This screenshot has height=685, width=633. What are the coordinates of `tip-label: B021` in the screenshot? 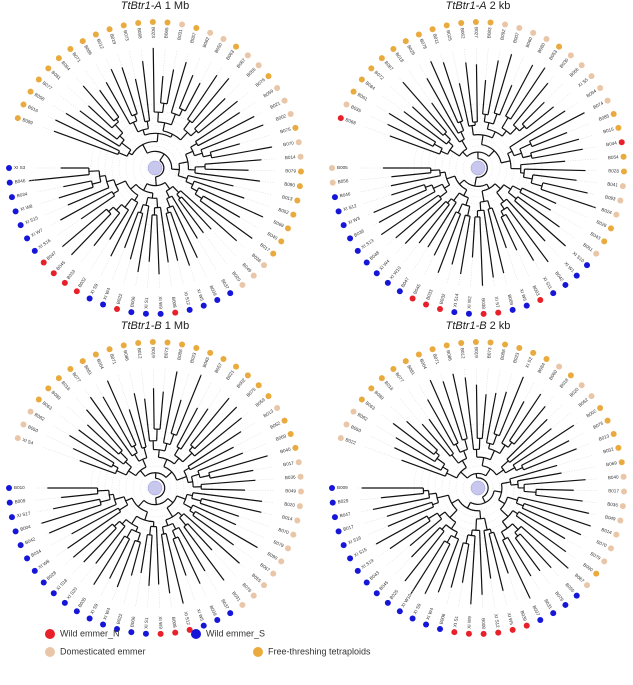 It's located at (230, 375).